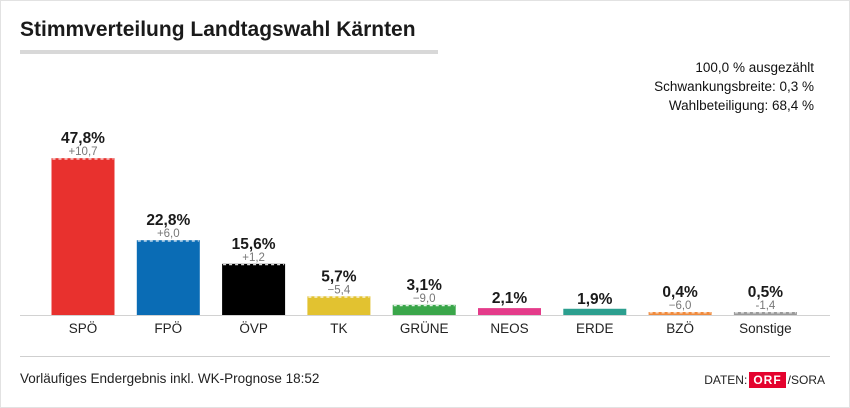 The height and width of the screenshot is (408, 850). What do you see at coordinates (339, 290) in the screenshot?
I see `change-label-tk: −5,4` at bounding box center [339, 290].